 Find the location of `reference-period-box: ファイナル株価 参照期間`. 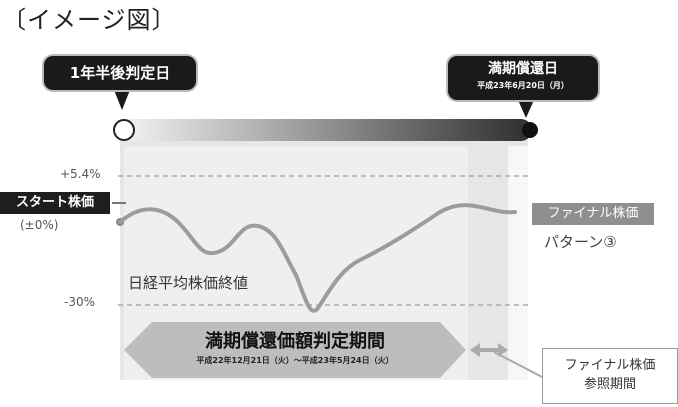

reference-period-box: ファイナル株価 参照期間 is located at coordinates (610, 376).